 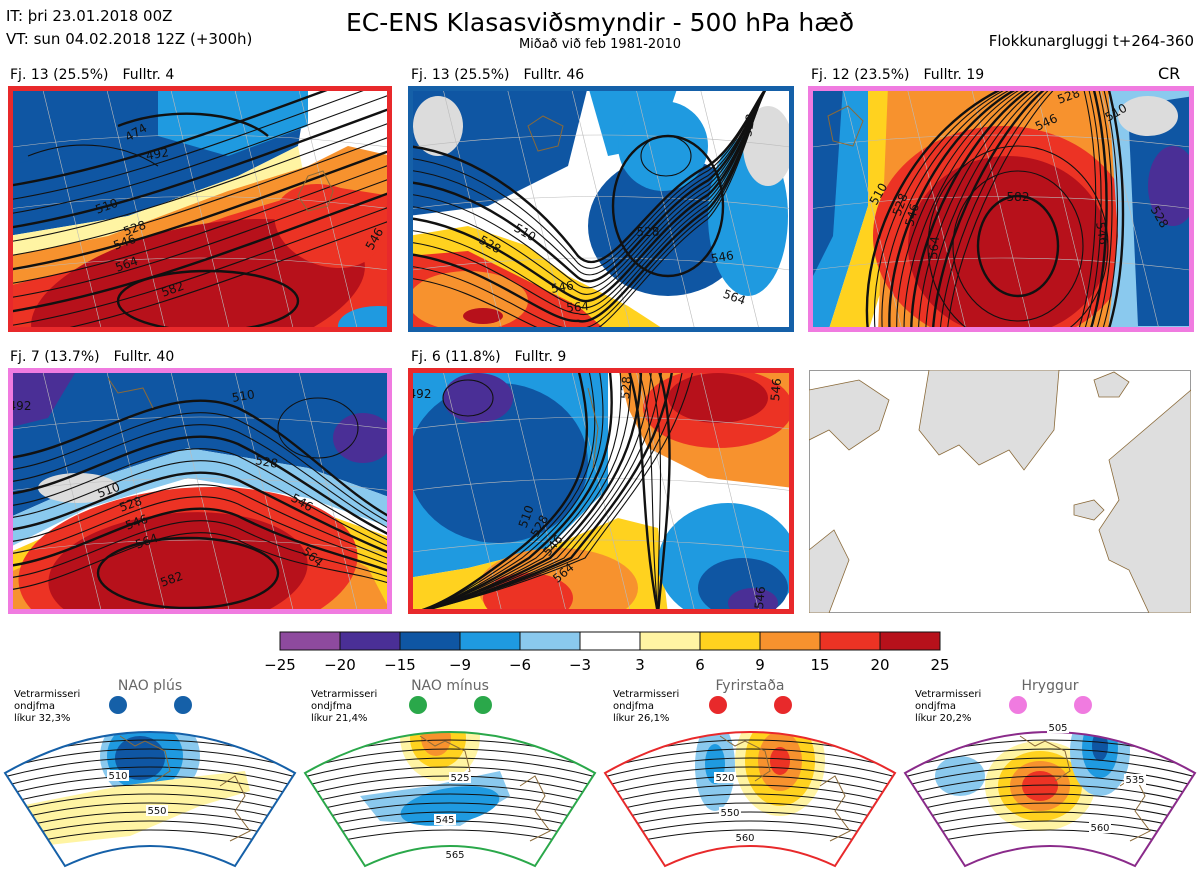 I want to click on regime-title: NAO plús, so click(x=150, y=686).